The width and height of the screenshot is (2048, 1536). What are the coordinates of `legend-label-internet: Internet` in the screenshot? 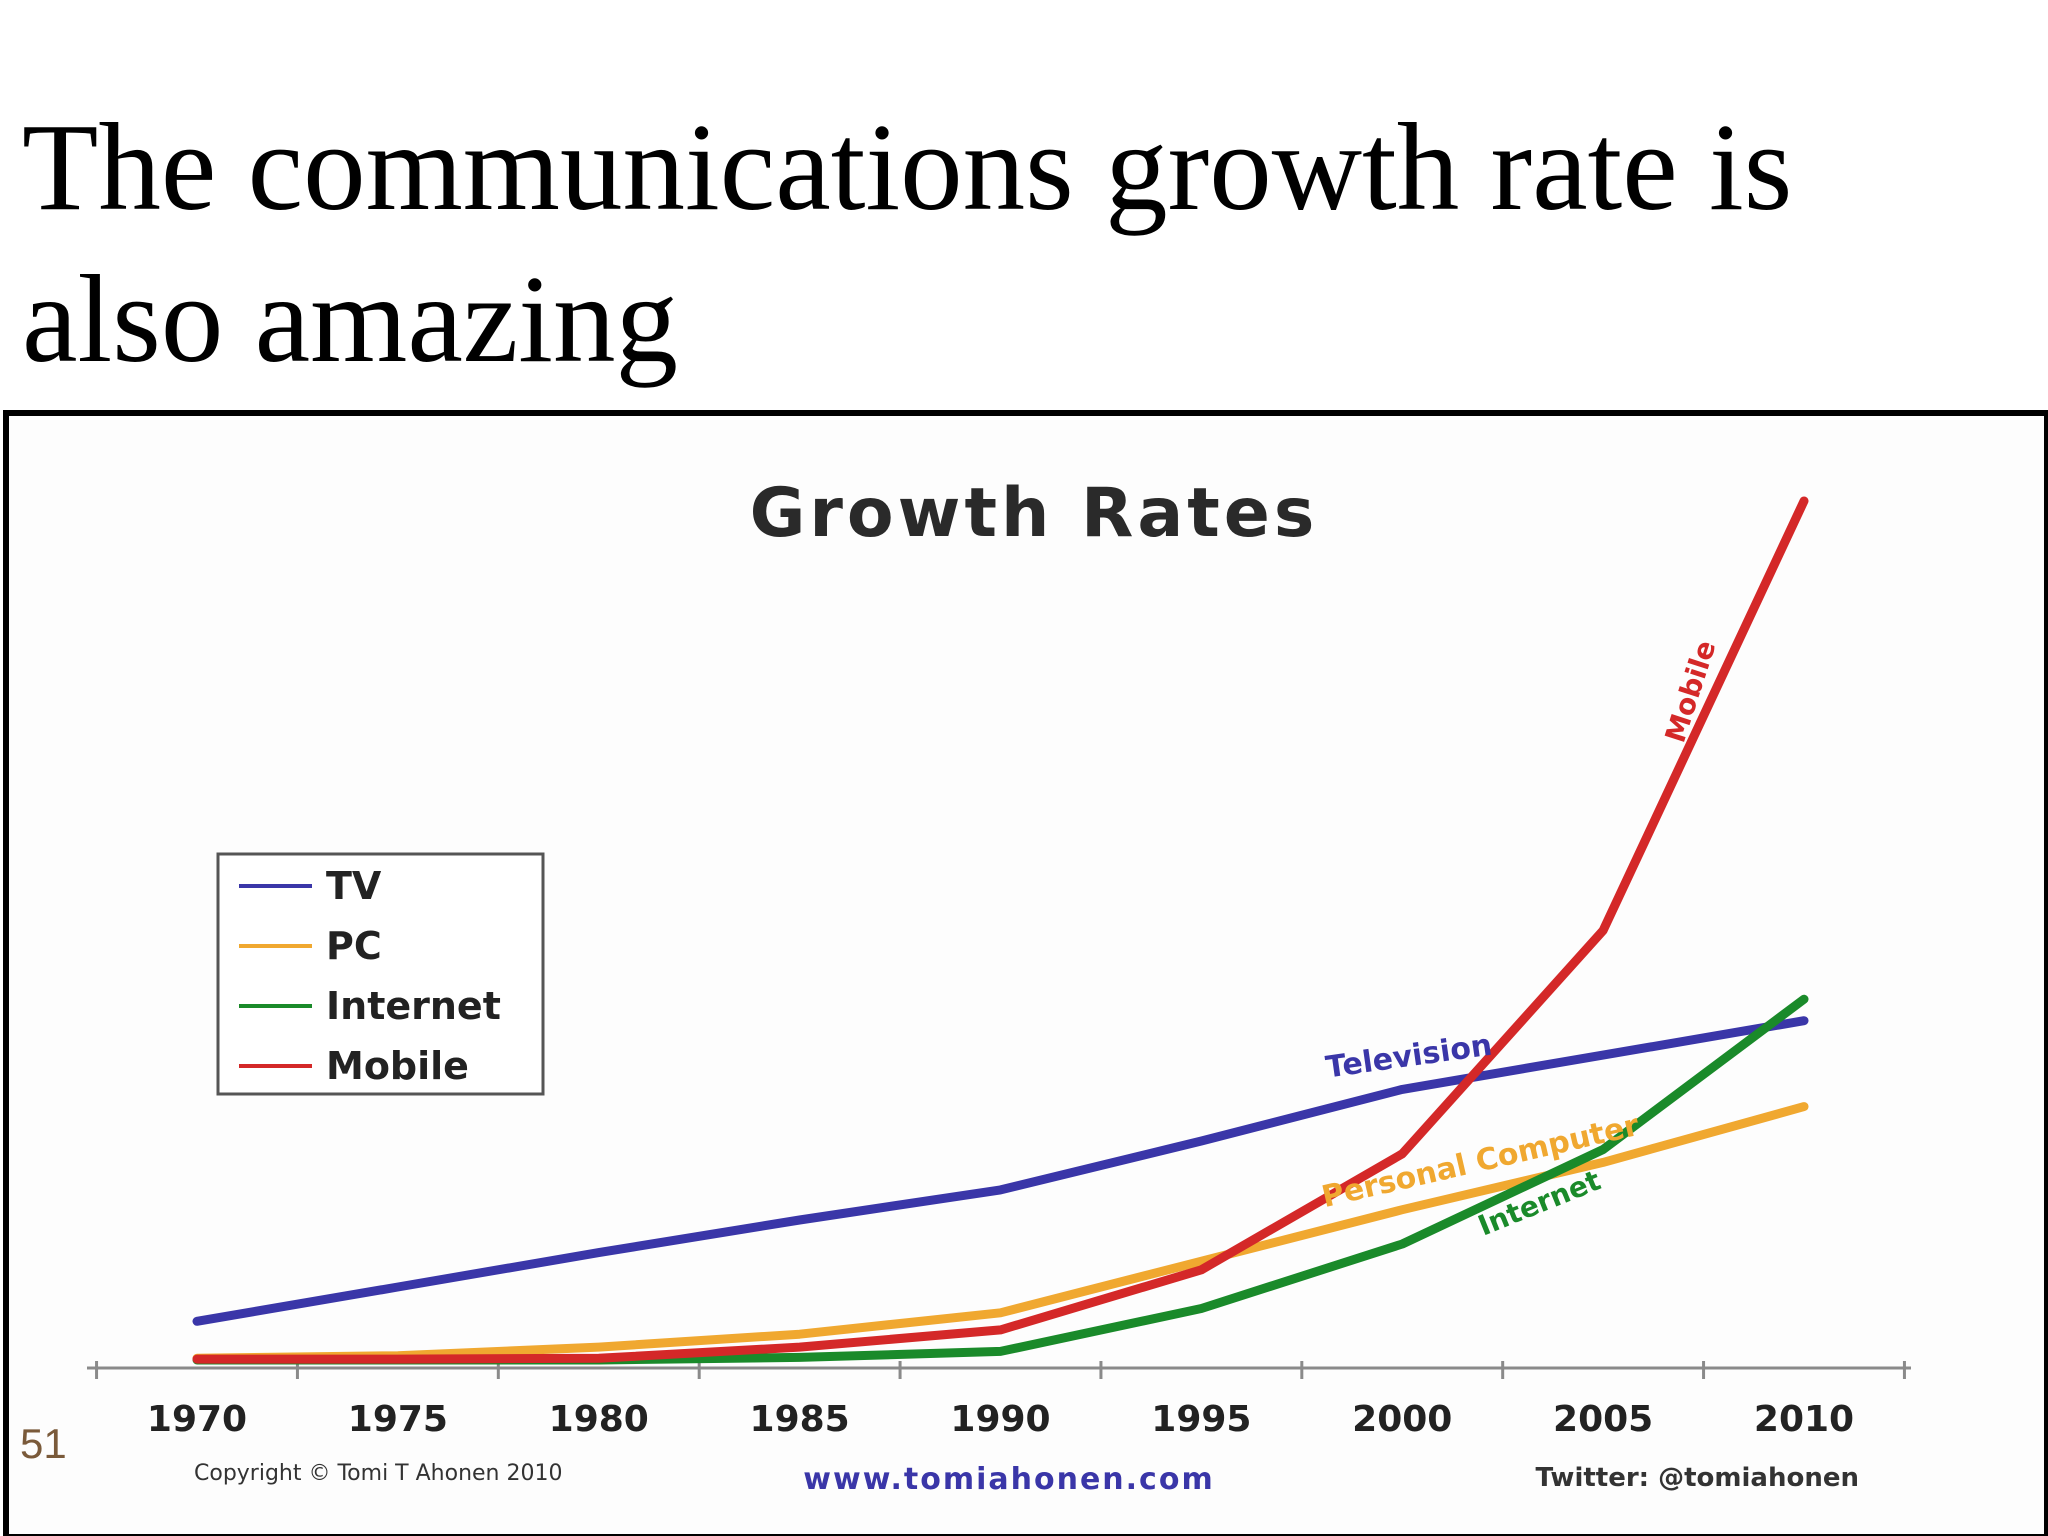 It's located at (413, 1006).